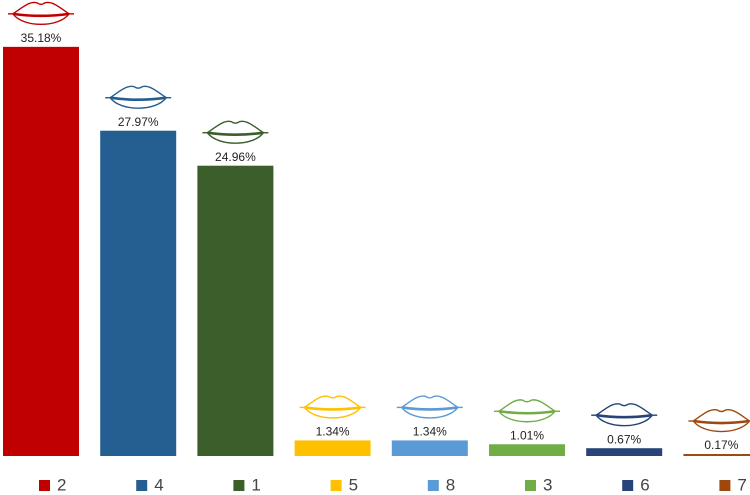 Image resolution: width=750 pixels, height=495 pixels. I want to click on value-label: 1.01%, so click(527, 435).